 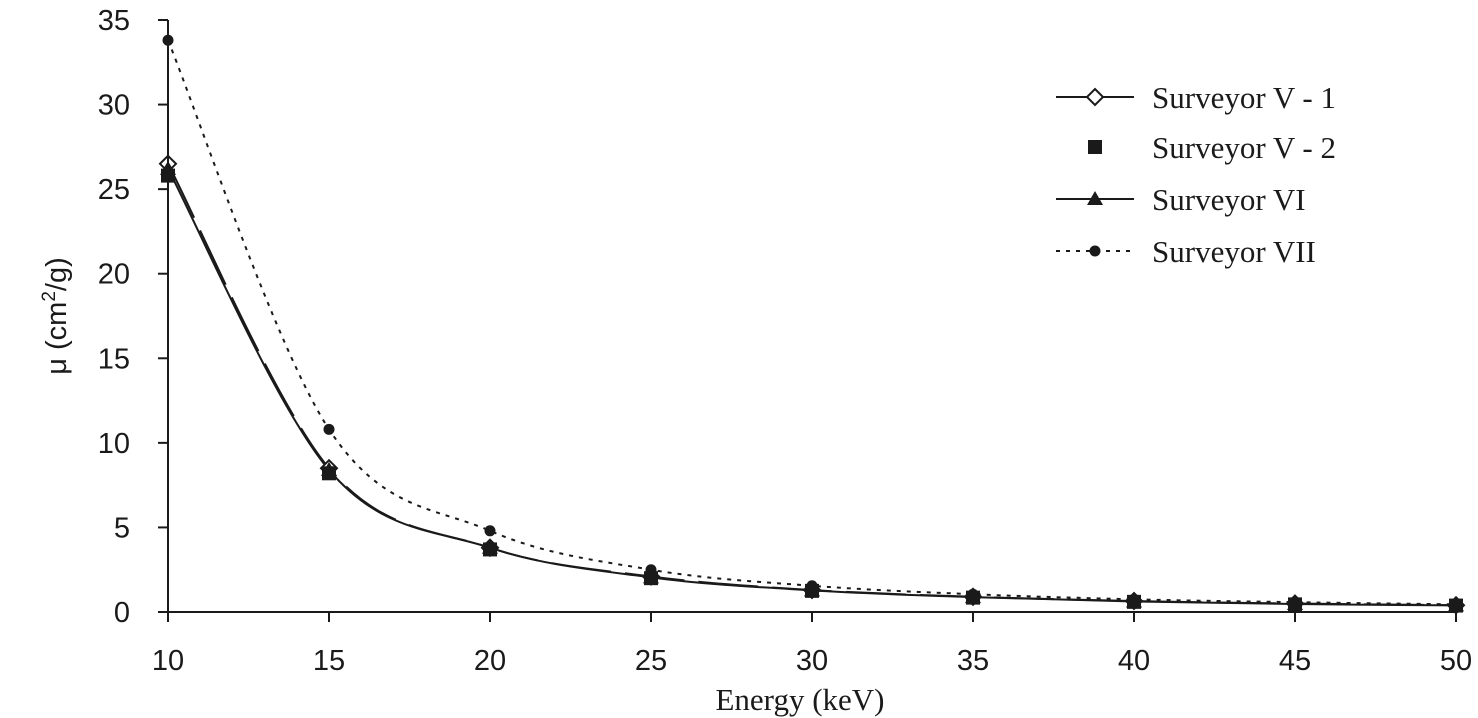 I want to click on x-axis-title: Energy (keV), so click(x=799, y=699).